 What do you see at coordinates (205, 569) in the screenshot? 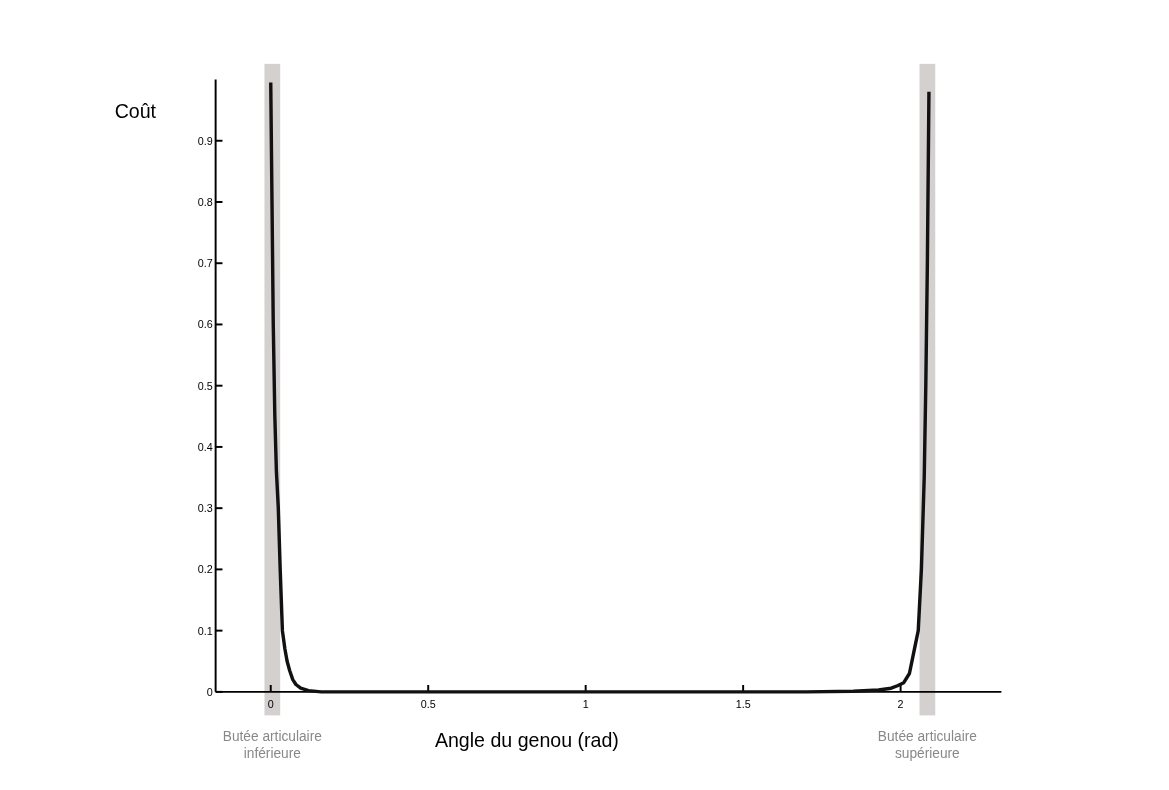
I see `y-tick-label: 0.2` at bounding box center [205, 569].